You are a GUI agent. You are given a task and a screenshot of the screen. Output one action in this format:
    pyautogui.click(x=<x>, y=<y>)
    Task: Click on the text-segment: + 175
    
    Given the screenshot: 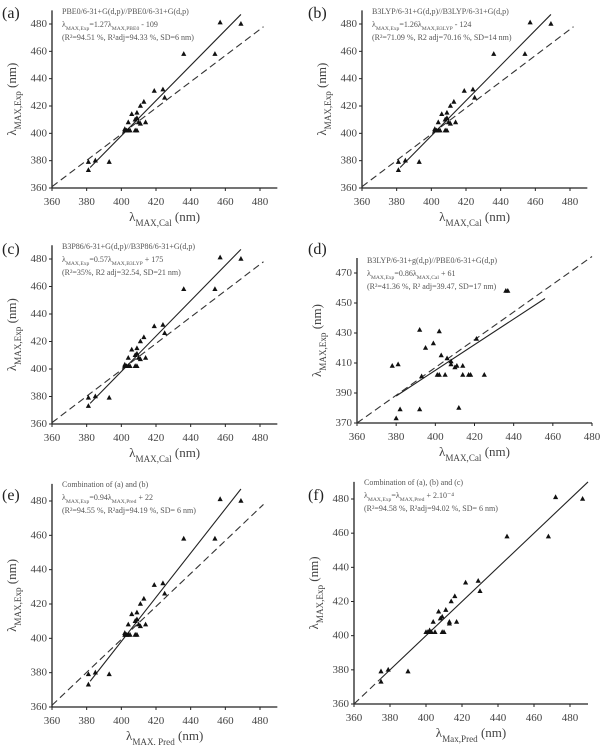 What is the action you would take?
    pyautogui.click(x=153, y=259)
    